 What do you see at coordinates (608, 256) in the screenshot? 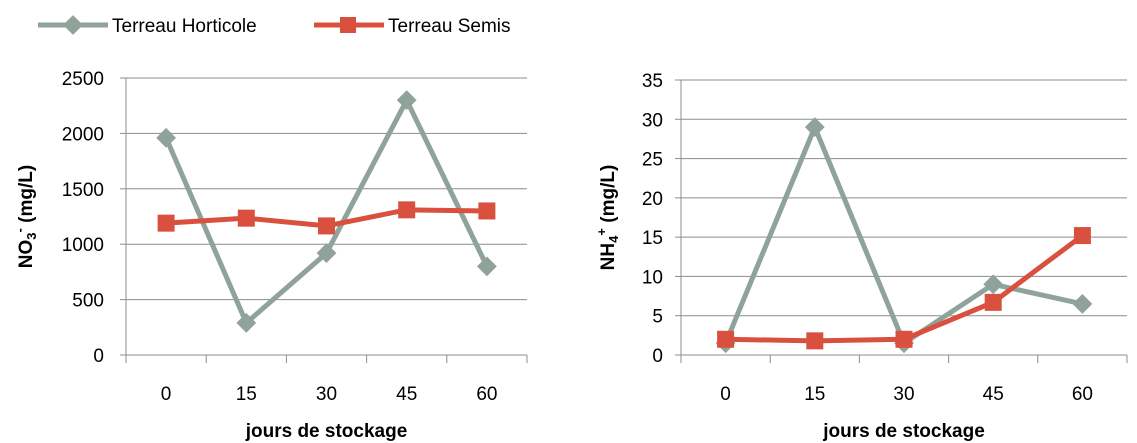
I see `y-axis-title-base: NH` at bounding box center [608, 256].